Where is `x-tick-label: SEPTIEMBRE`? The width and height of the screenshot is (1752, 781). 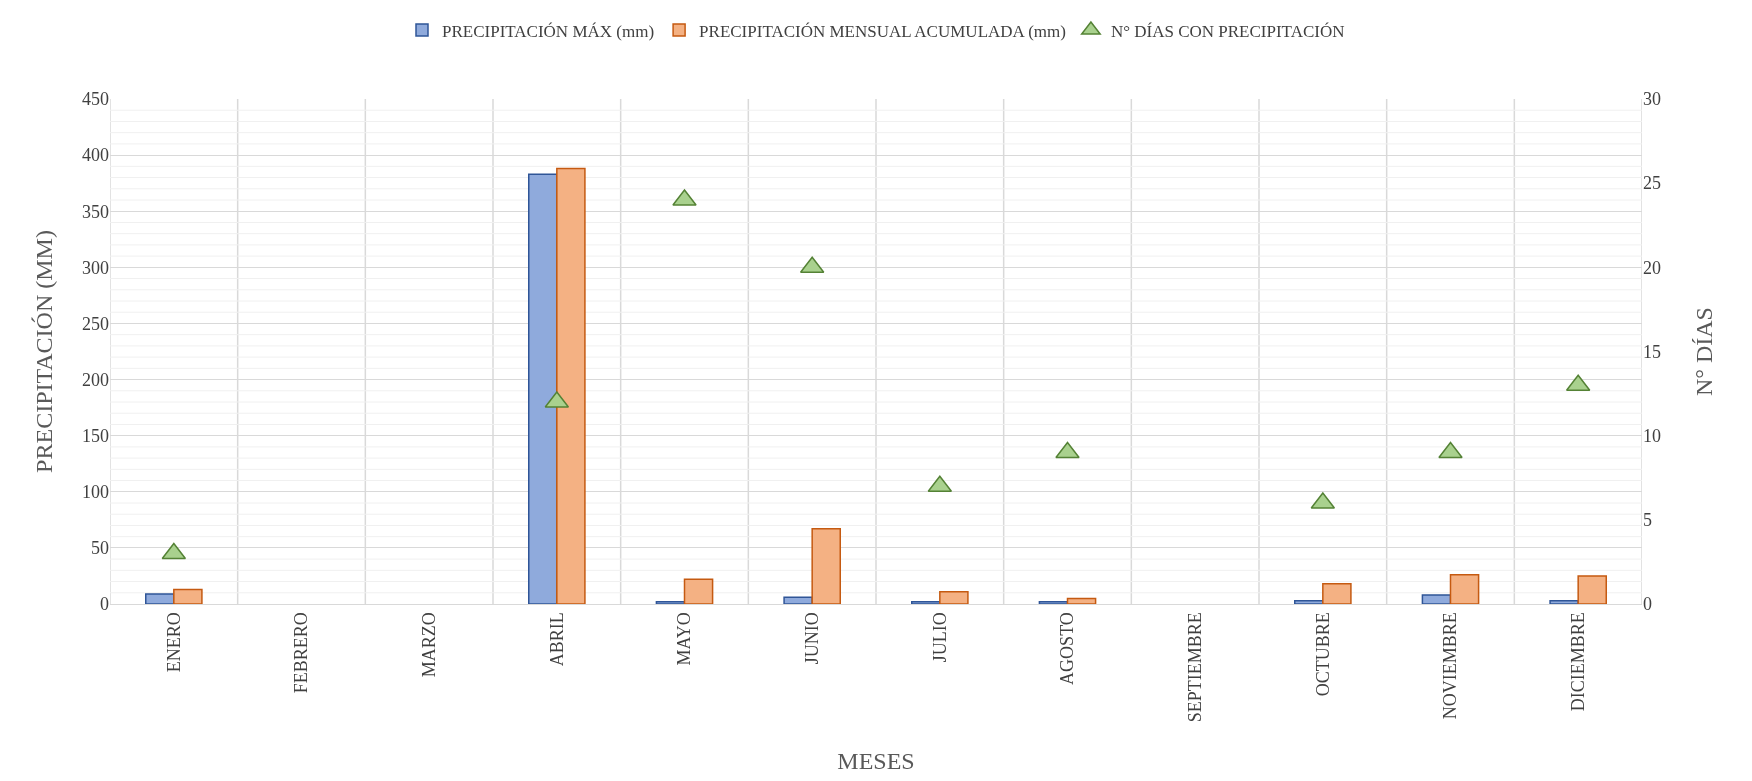 x-tick-label: SEPTIEMBRE is located at coordinates (1195, 667).